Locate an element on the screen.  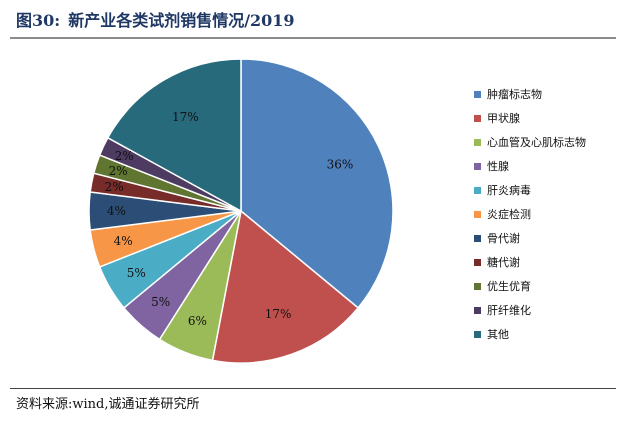
legend-item-4: 性腺 is located at coordinates (548, 166).